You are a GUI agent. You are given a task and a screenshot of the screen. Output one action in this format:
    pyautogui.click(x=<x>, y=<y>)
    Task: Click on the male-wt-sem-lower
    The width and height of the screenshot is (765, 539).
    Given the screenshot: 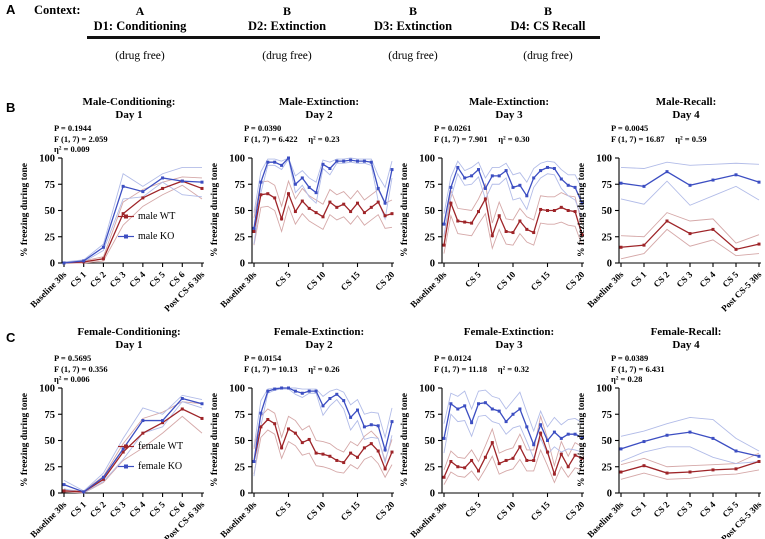 What is the action you would take?
    pyautogui.click(x=323, y=225)
    